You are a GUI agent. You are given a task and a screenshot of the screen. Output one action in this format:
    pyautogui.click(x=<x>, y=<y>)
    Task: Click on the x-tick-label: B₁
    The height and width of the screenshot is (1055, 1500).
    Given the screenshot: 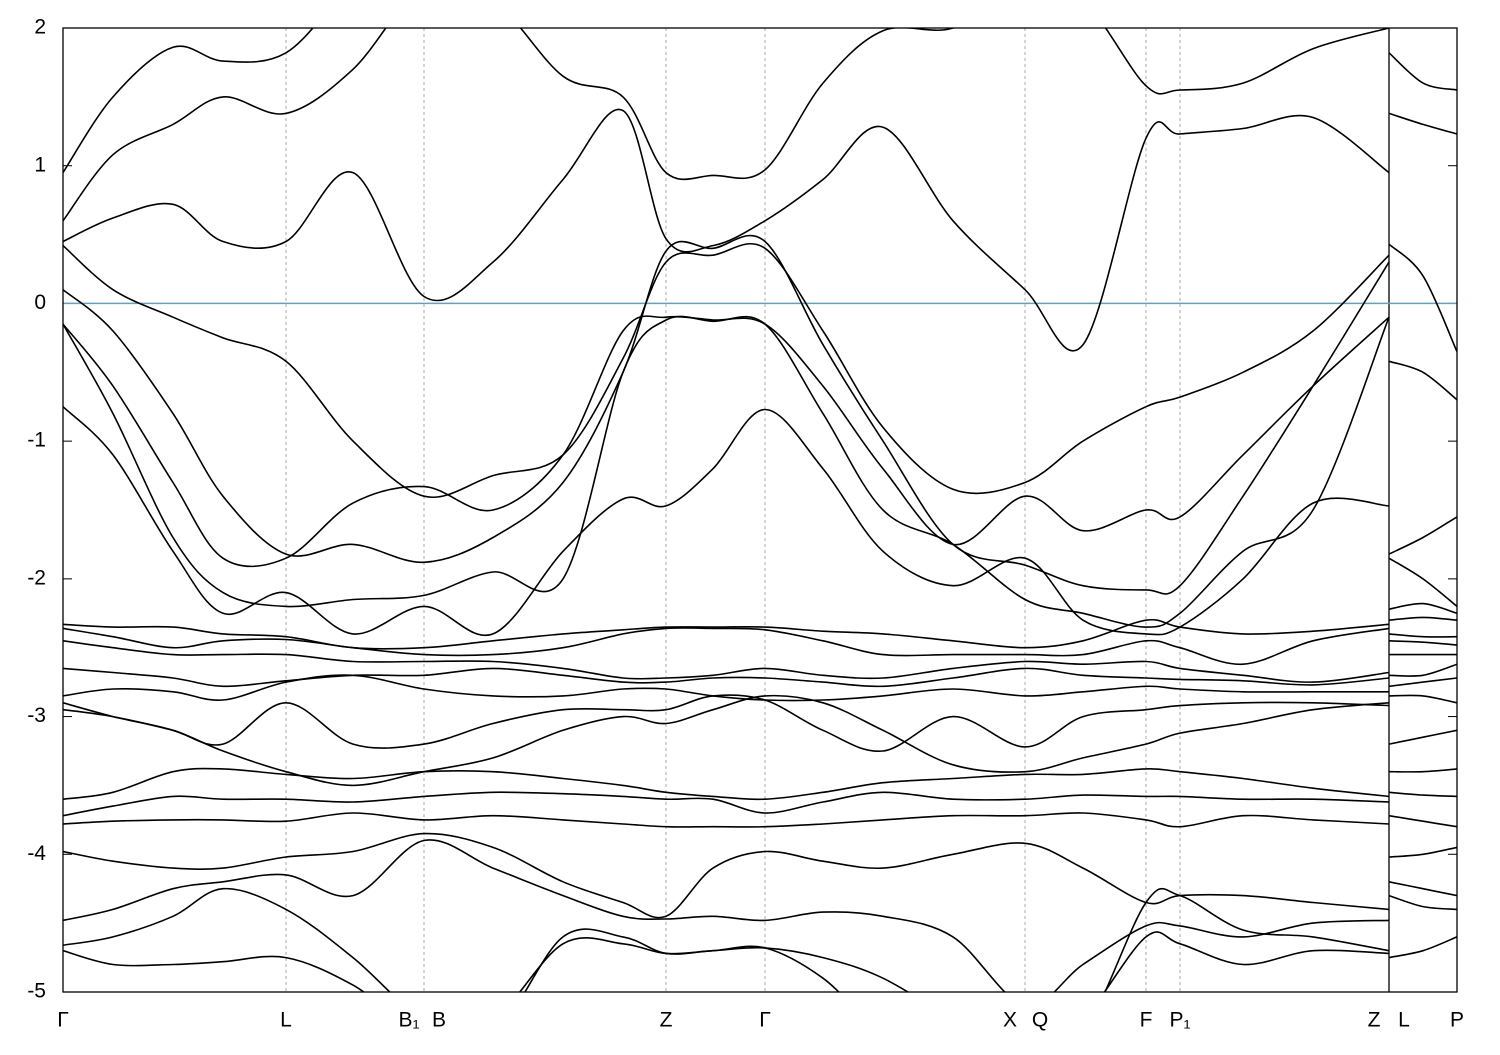 What is the action you would take?
    pyautogui.click(x=408, y=1020)
    